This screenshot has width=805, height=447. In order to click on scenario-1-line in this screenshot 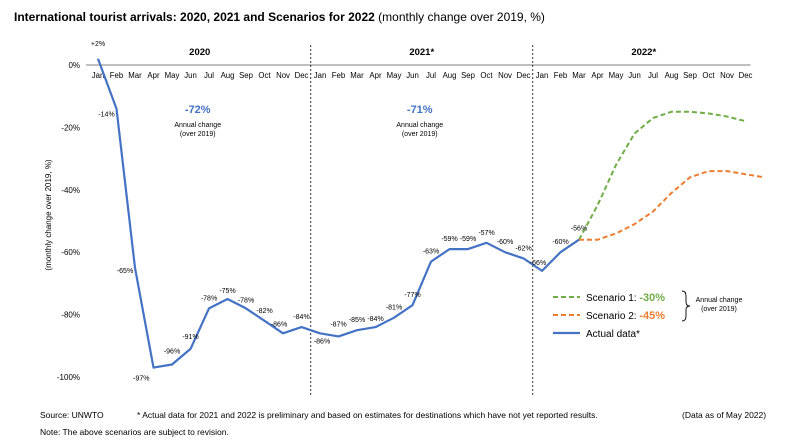, I will do `click(662, 175)`.